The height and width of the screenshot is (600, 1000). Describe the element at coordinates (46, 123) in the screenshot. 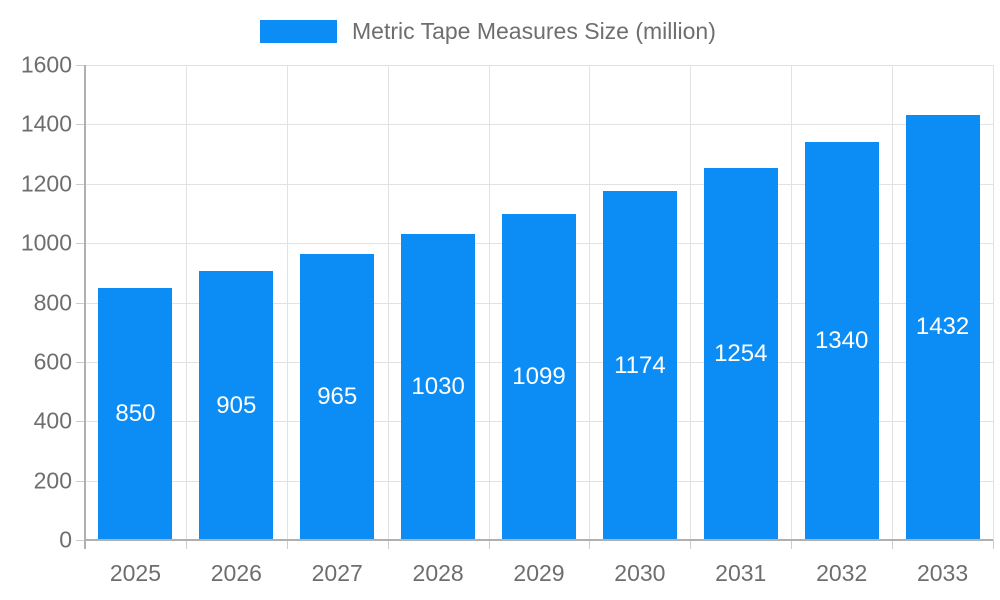

I see `y-tick-label: 1400` at that location.